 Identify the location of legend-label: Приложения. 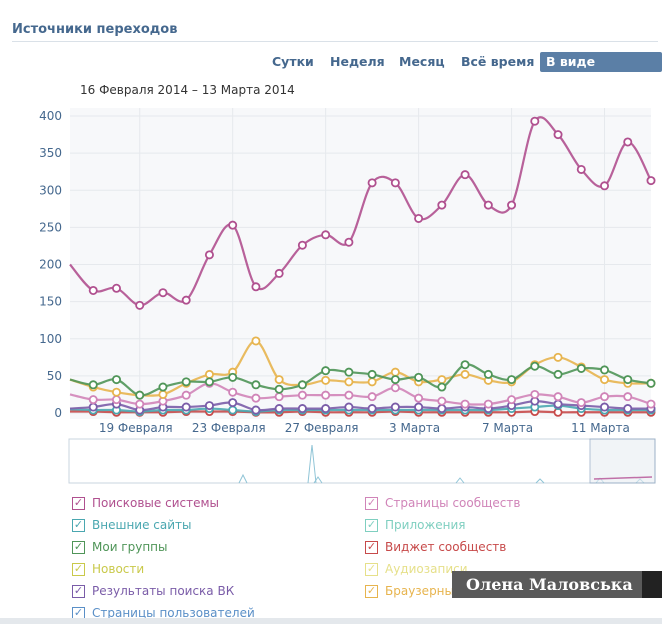
(425, 525).